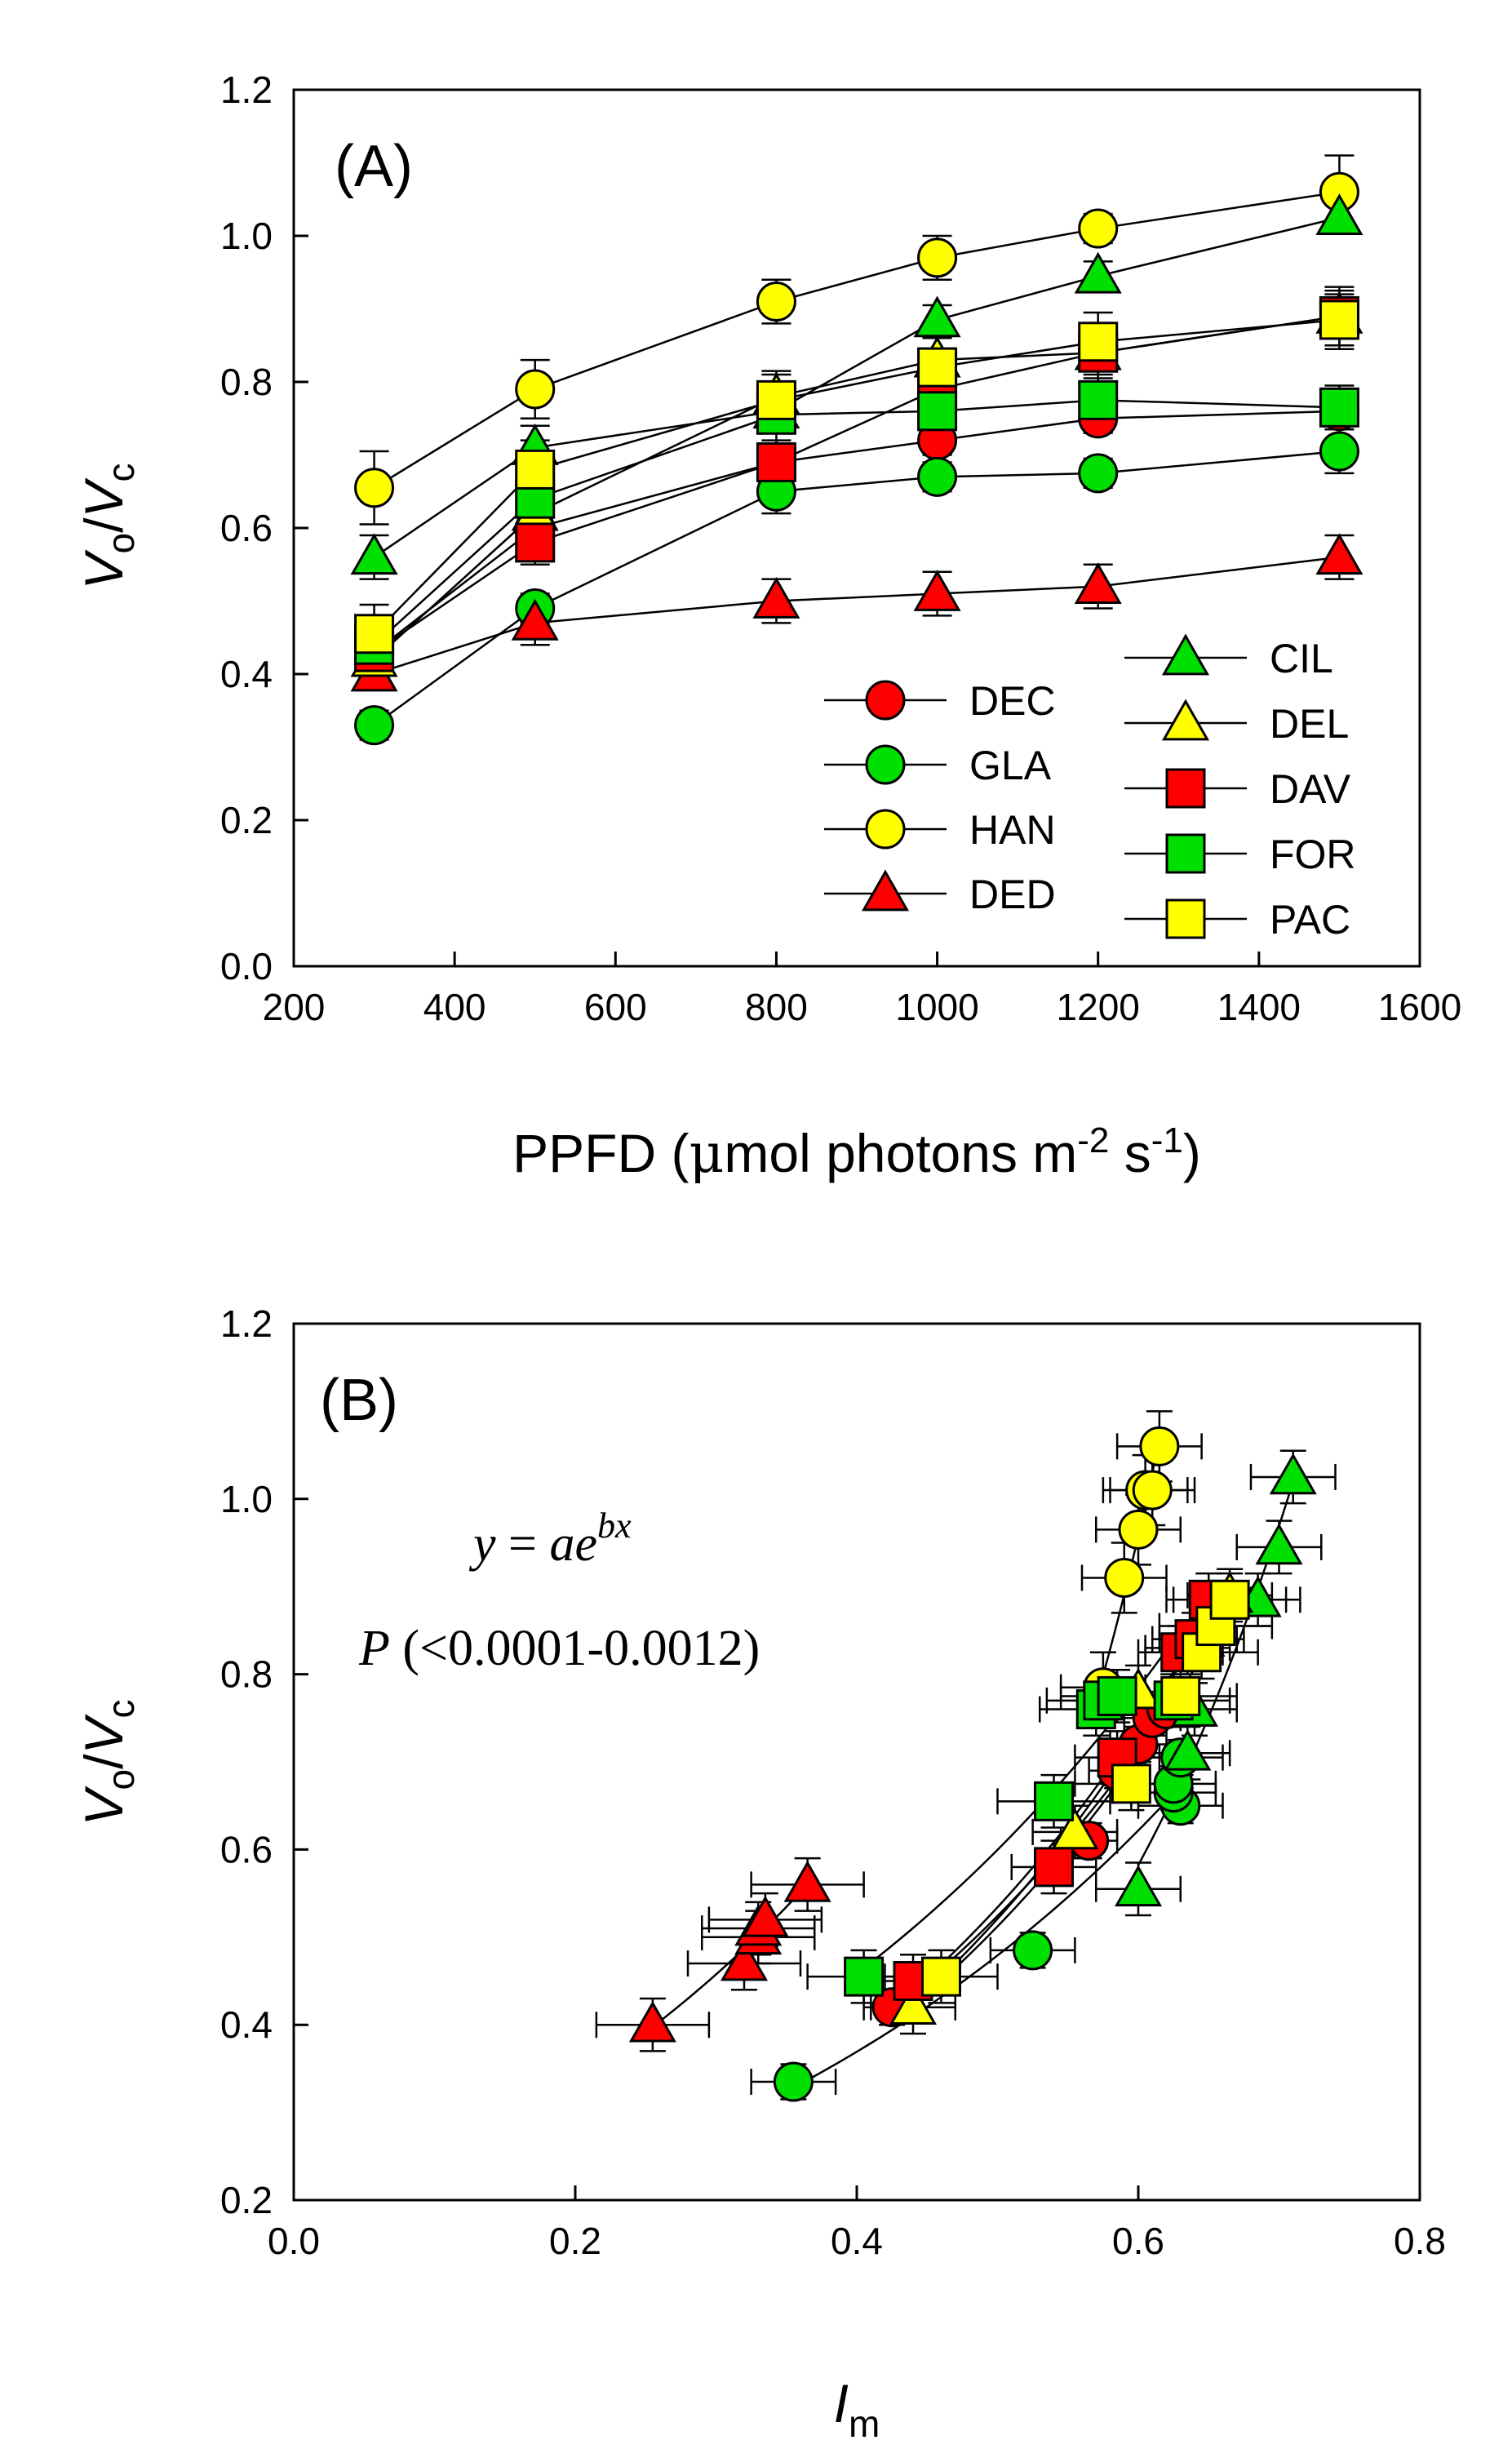 The image size is (1512, 2449). Describe the element at coordinates (247, 820) in the screenshot. I see `panel-a-y-tick-label: 0.2` at that location.